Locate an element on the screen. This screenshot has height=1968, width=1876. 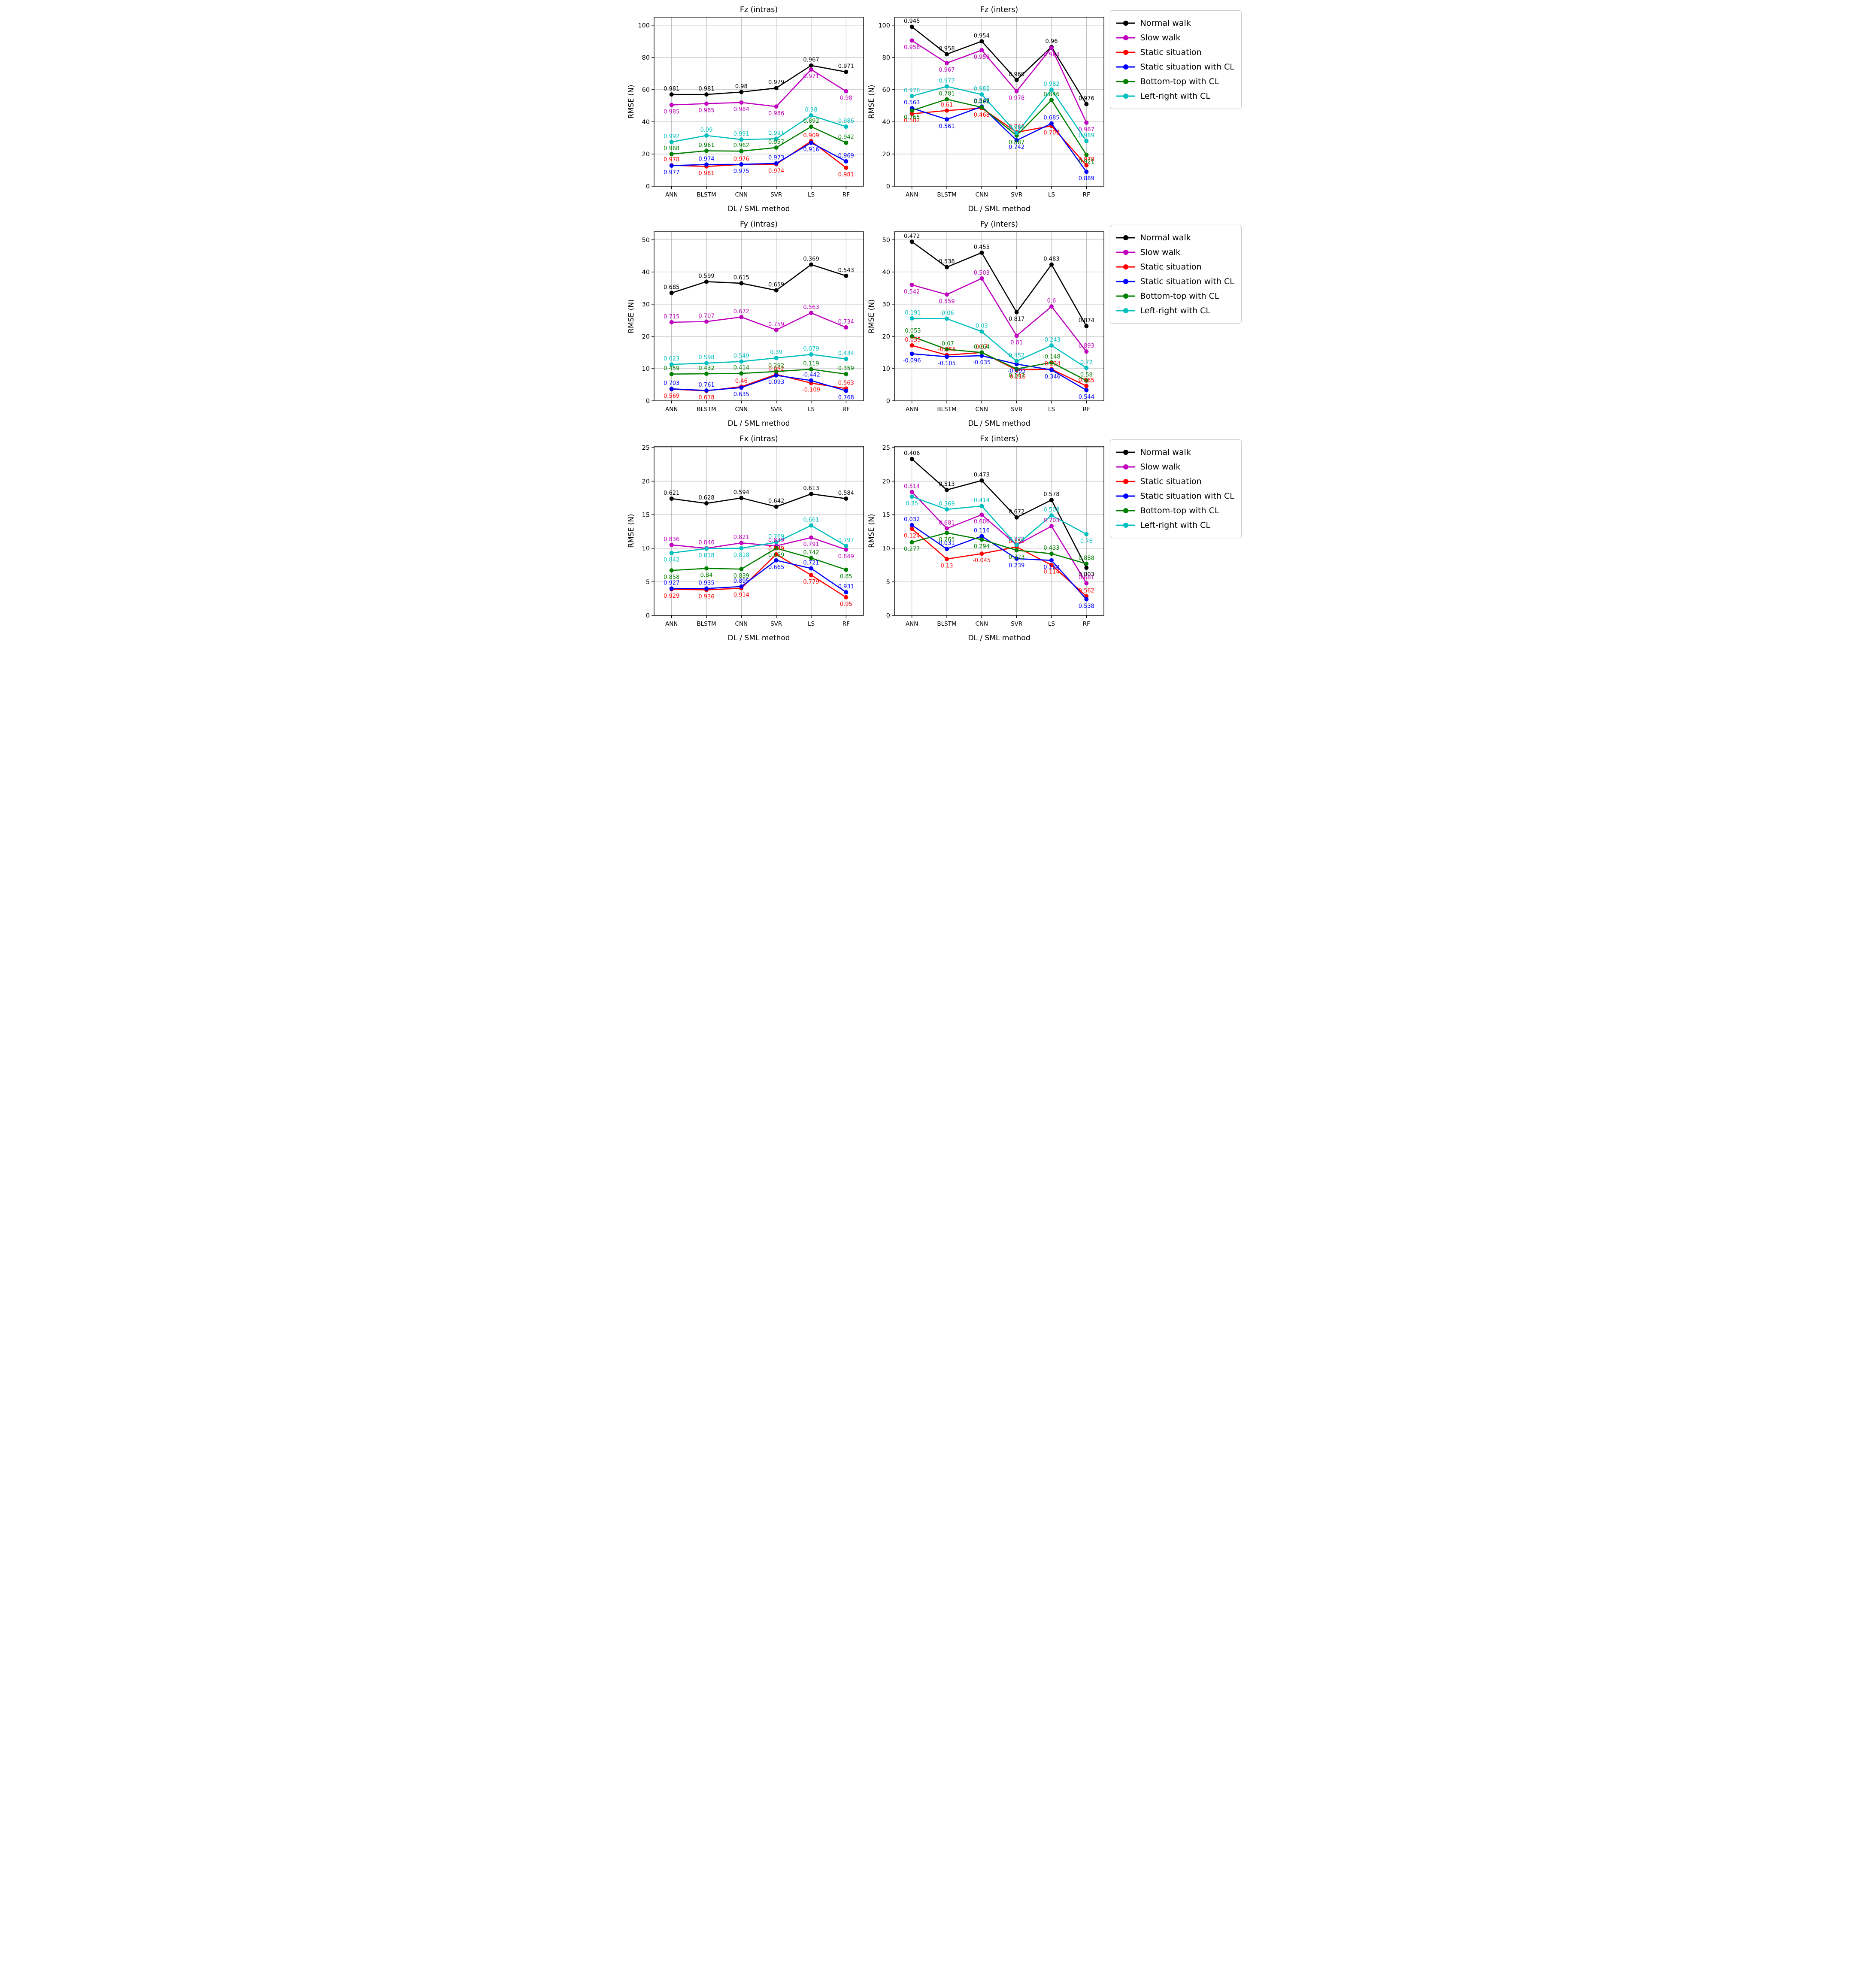
point-label-bottom-top-with-cl: 0.659 is located at coordinates (776, 555).